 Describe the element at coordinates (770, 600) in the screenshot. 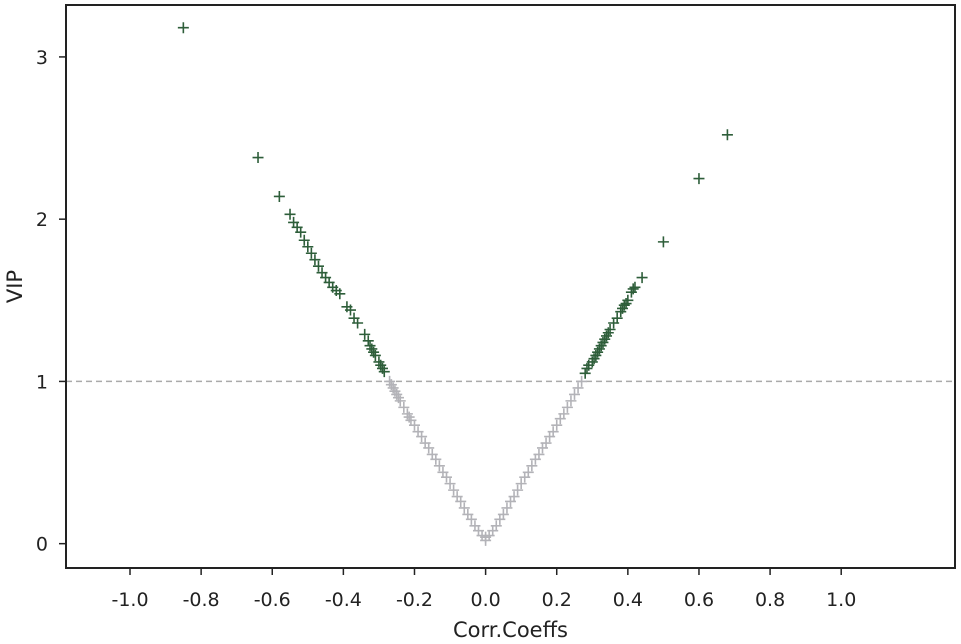

I see `x-tick-label: 0.8` at that location.